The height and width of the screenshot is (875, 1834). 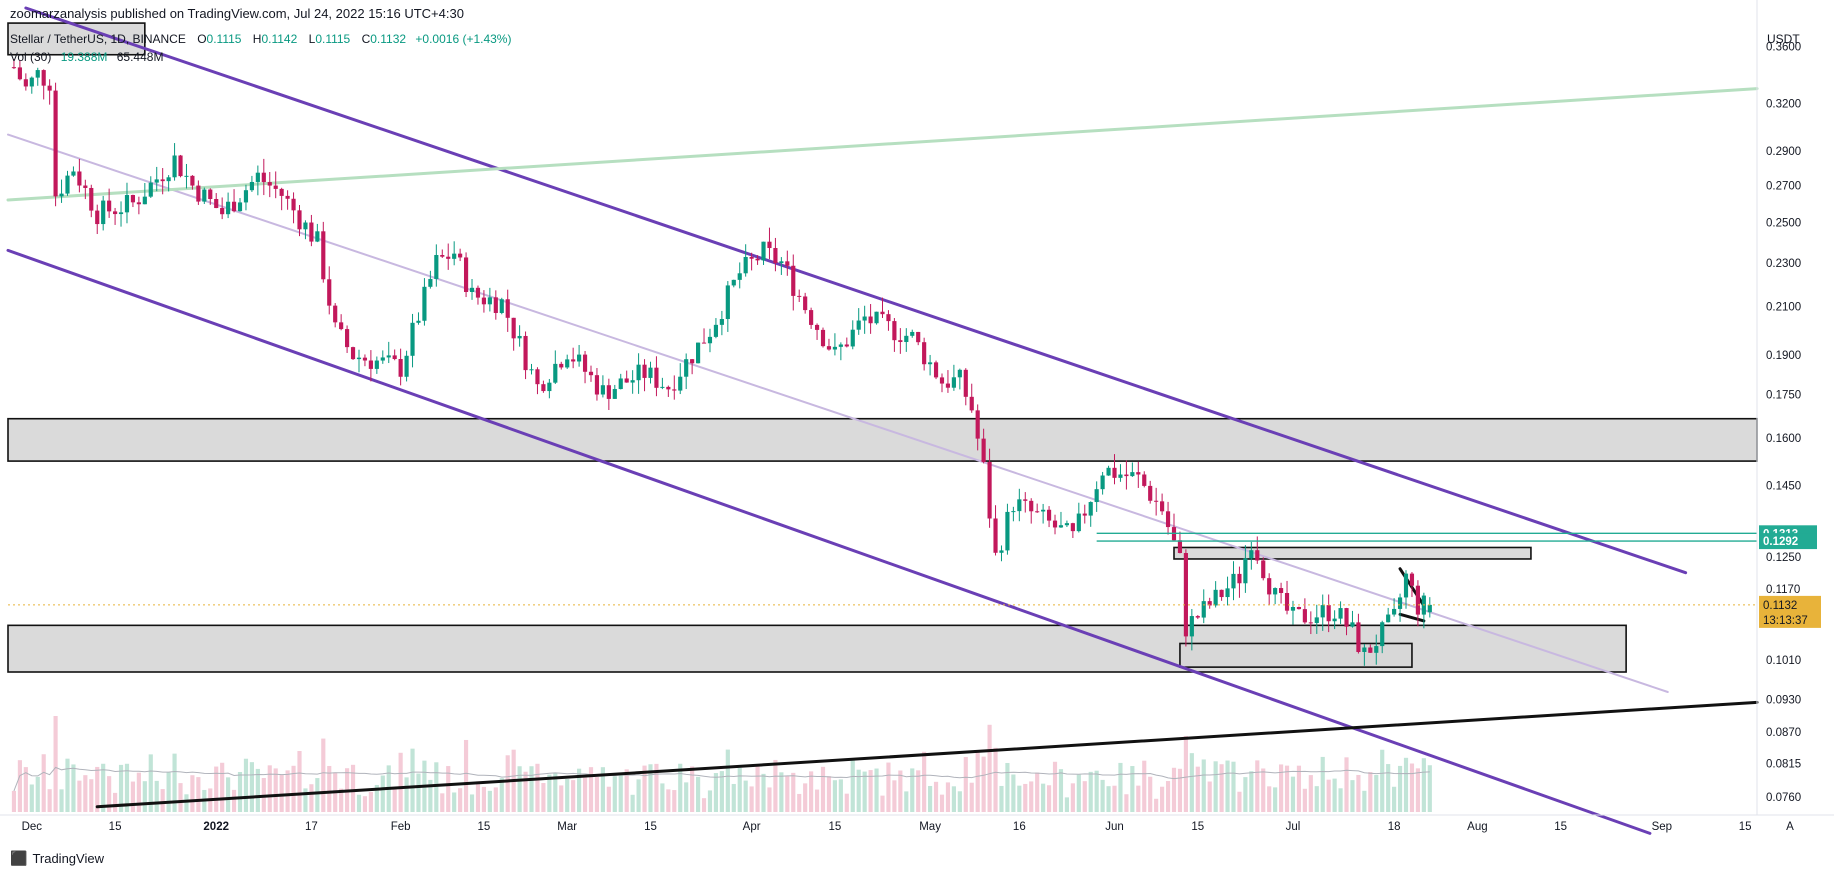 What do you see at coordinates (1783, 224) in the screenshot?
I see `price-tick-label: 0.2500` at bounding box center [1783, 224].